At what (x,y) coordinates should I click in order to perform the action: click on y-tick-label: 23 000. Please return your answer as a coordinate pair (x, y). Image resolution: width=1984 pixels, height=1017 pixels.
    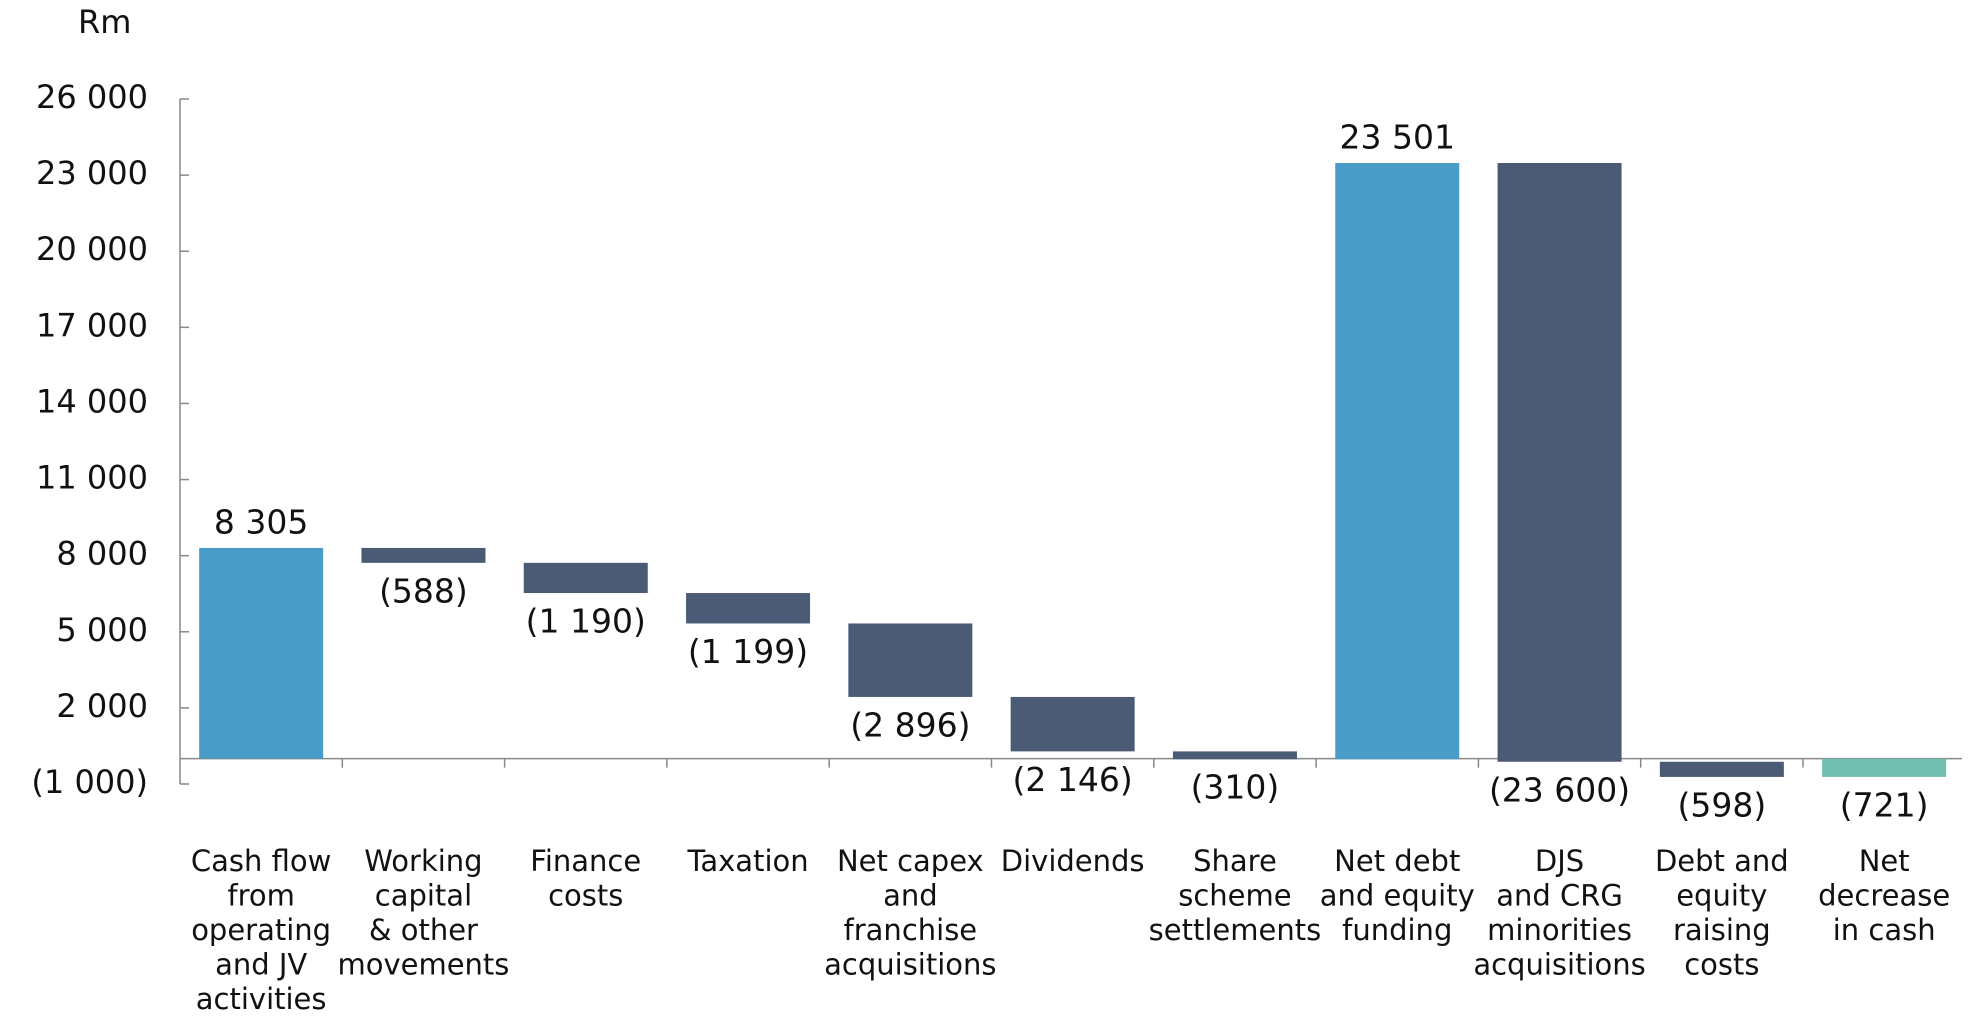
    Looking at the image, I should click on (92, 173).